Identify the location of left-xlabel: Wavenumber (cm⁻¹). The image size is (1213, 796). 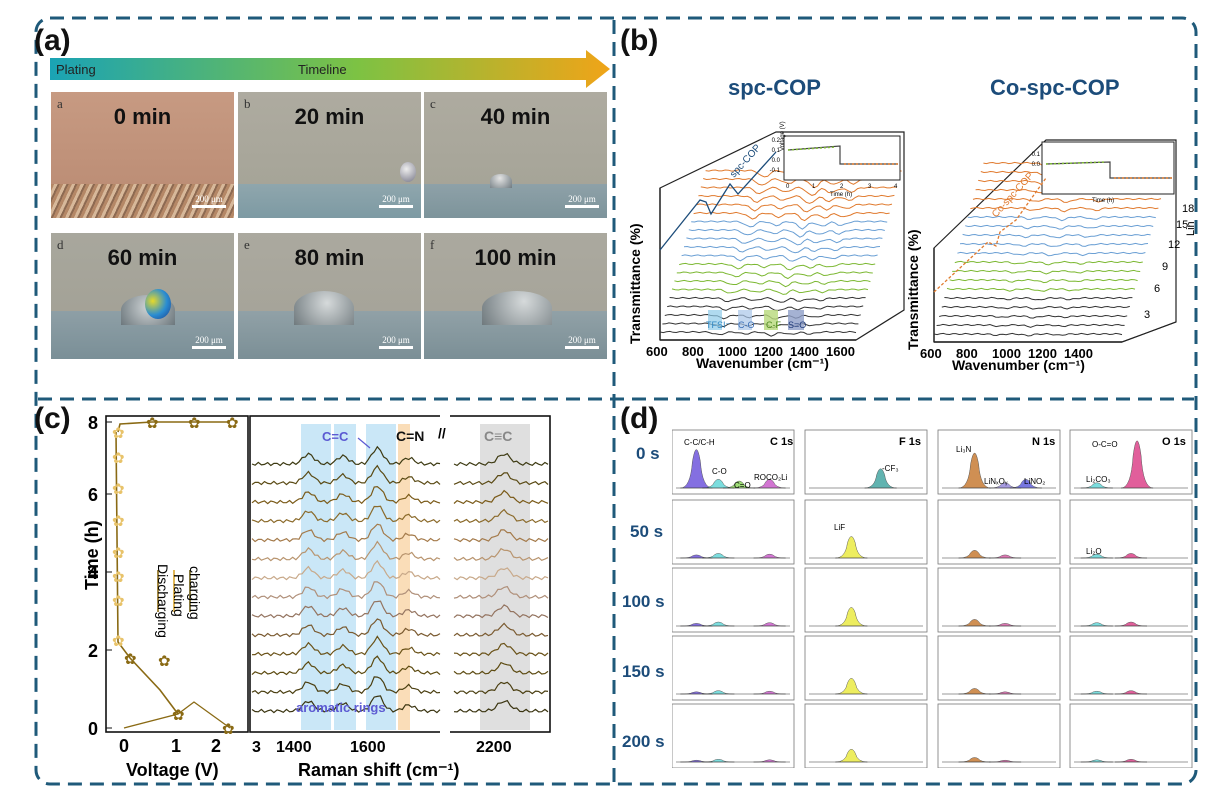
(762, 363).